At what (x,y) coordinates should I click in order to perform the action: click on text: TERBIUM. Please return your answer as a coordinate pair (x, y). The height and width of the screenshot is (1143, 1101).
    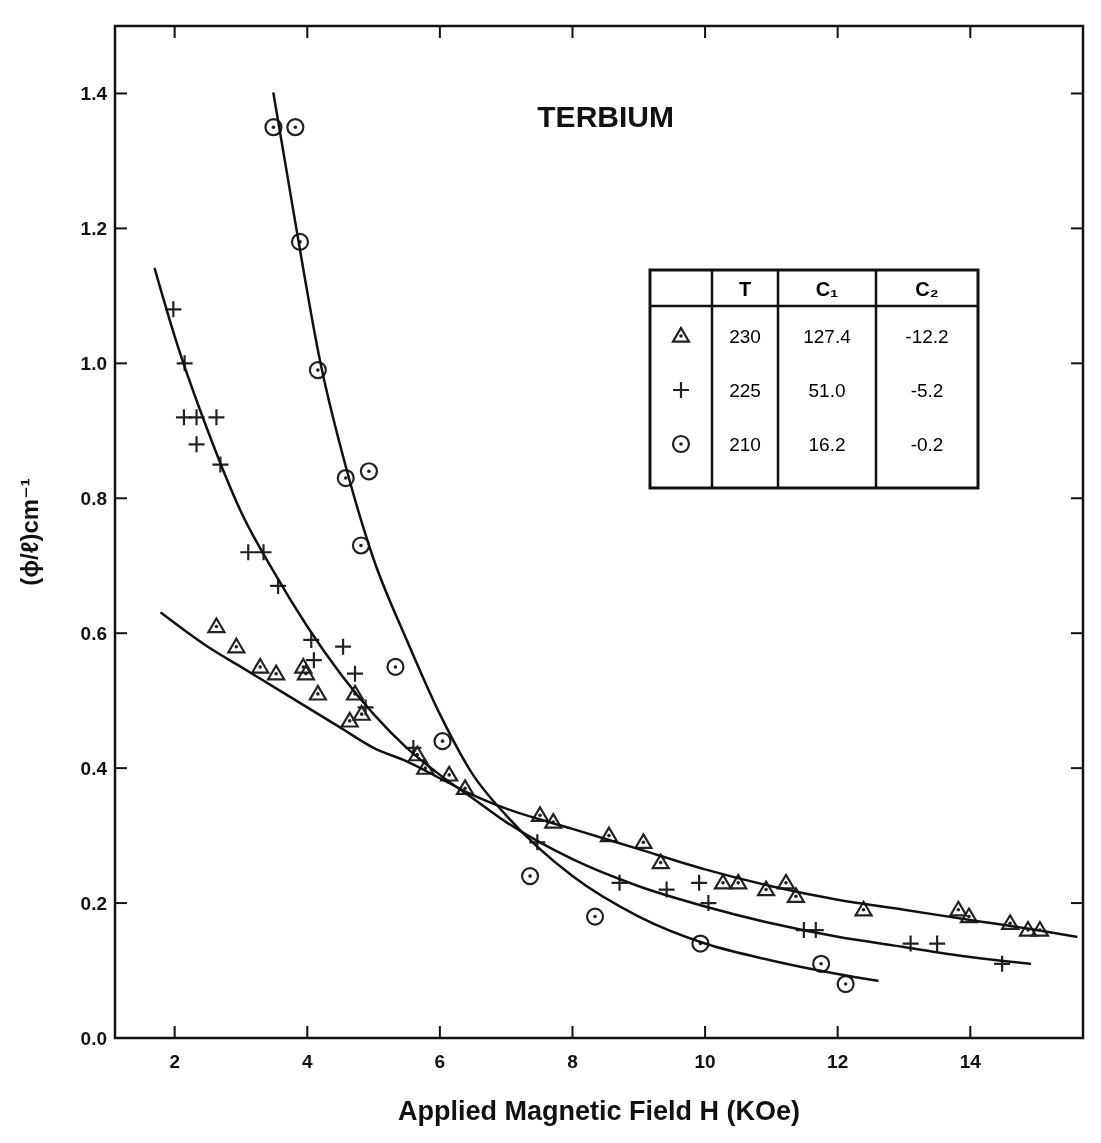
    Looking at the image, I should click on (605, 117).